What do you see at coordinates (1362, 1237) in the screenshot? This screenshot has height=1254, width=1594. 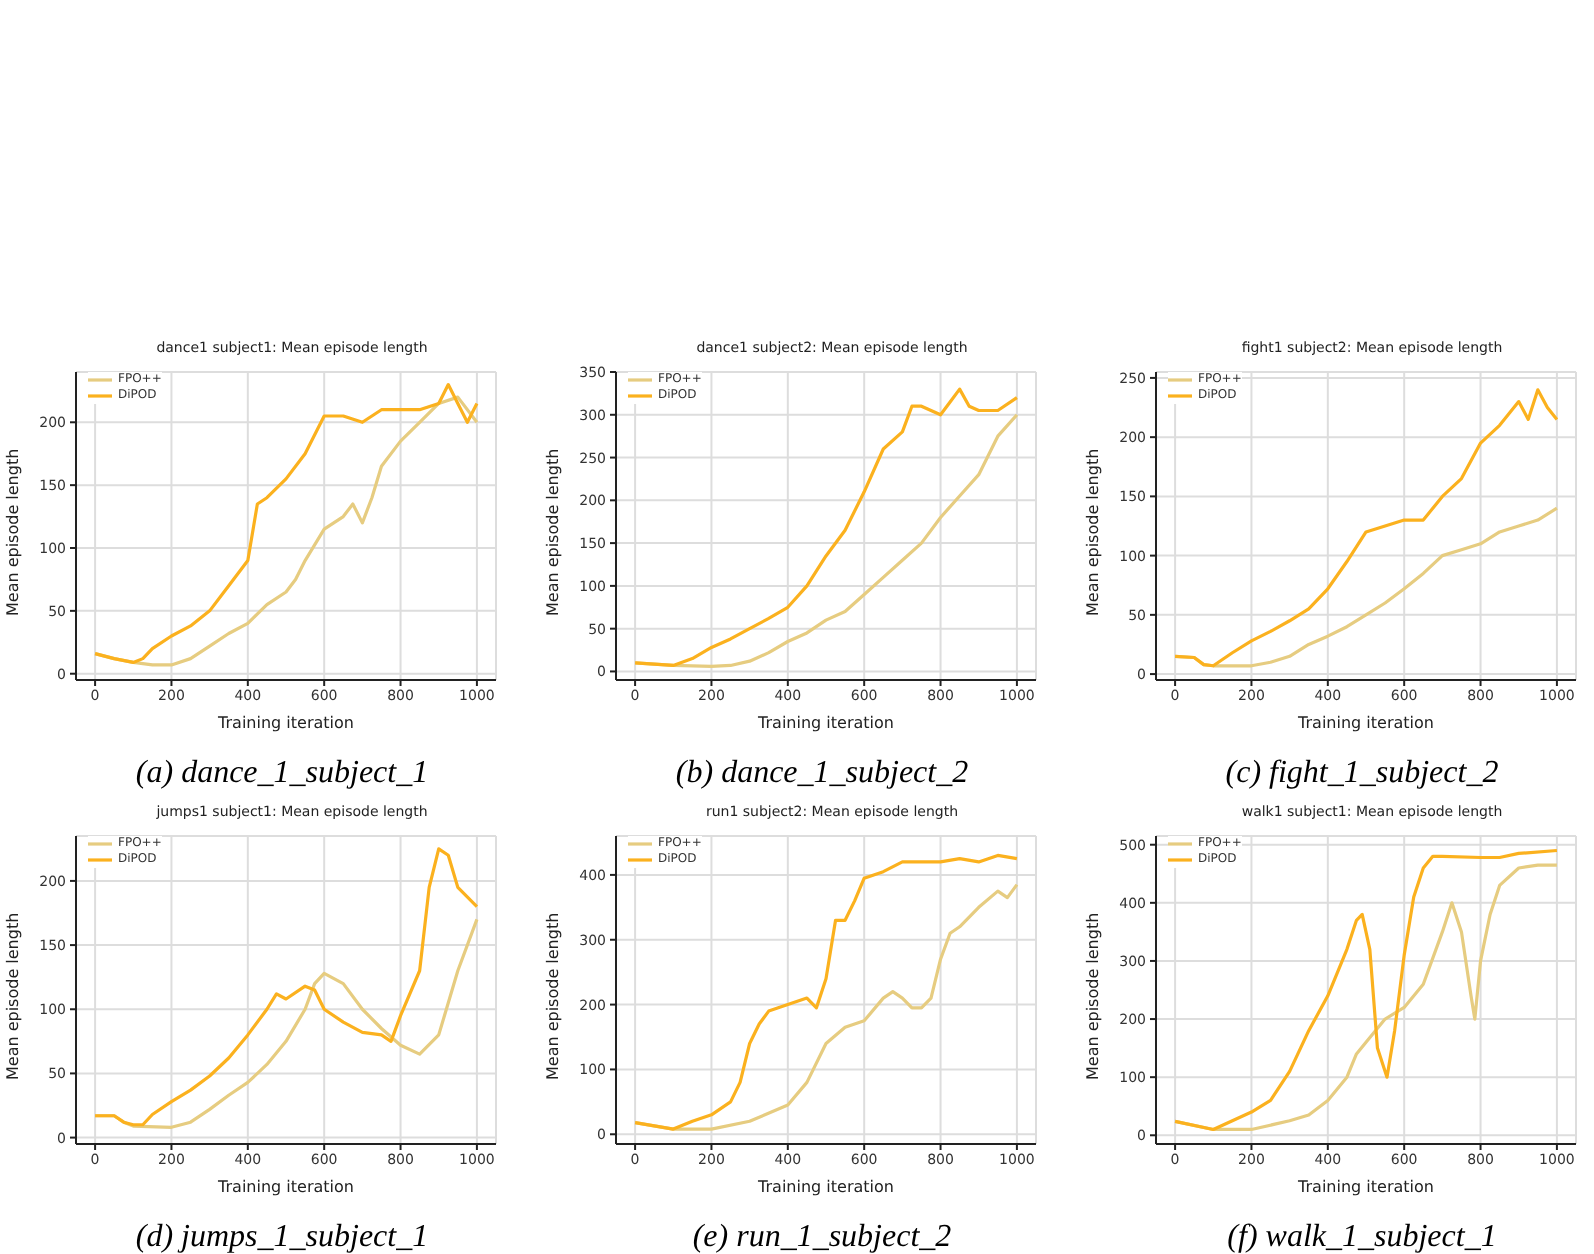 I see `text: (f) walk_1_subject_1` at bounding box center [1362, 1237].